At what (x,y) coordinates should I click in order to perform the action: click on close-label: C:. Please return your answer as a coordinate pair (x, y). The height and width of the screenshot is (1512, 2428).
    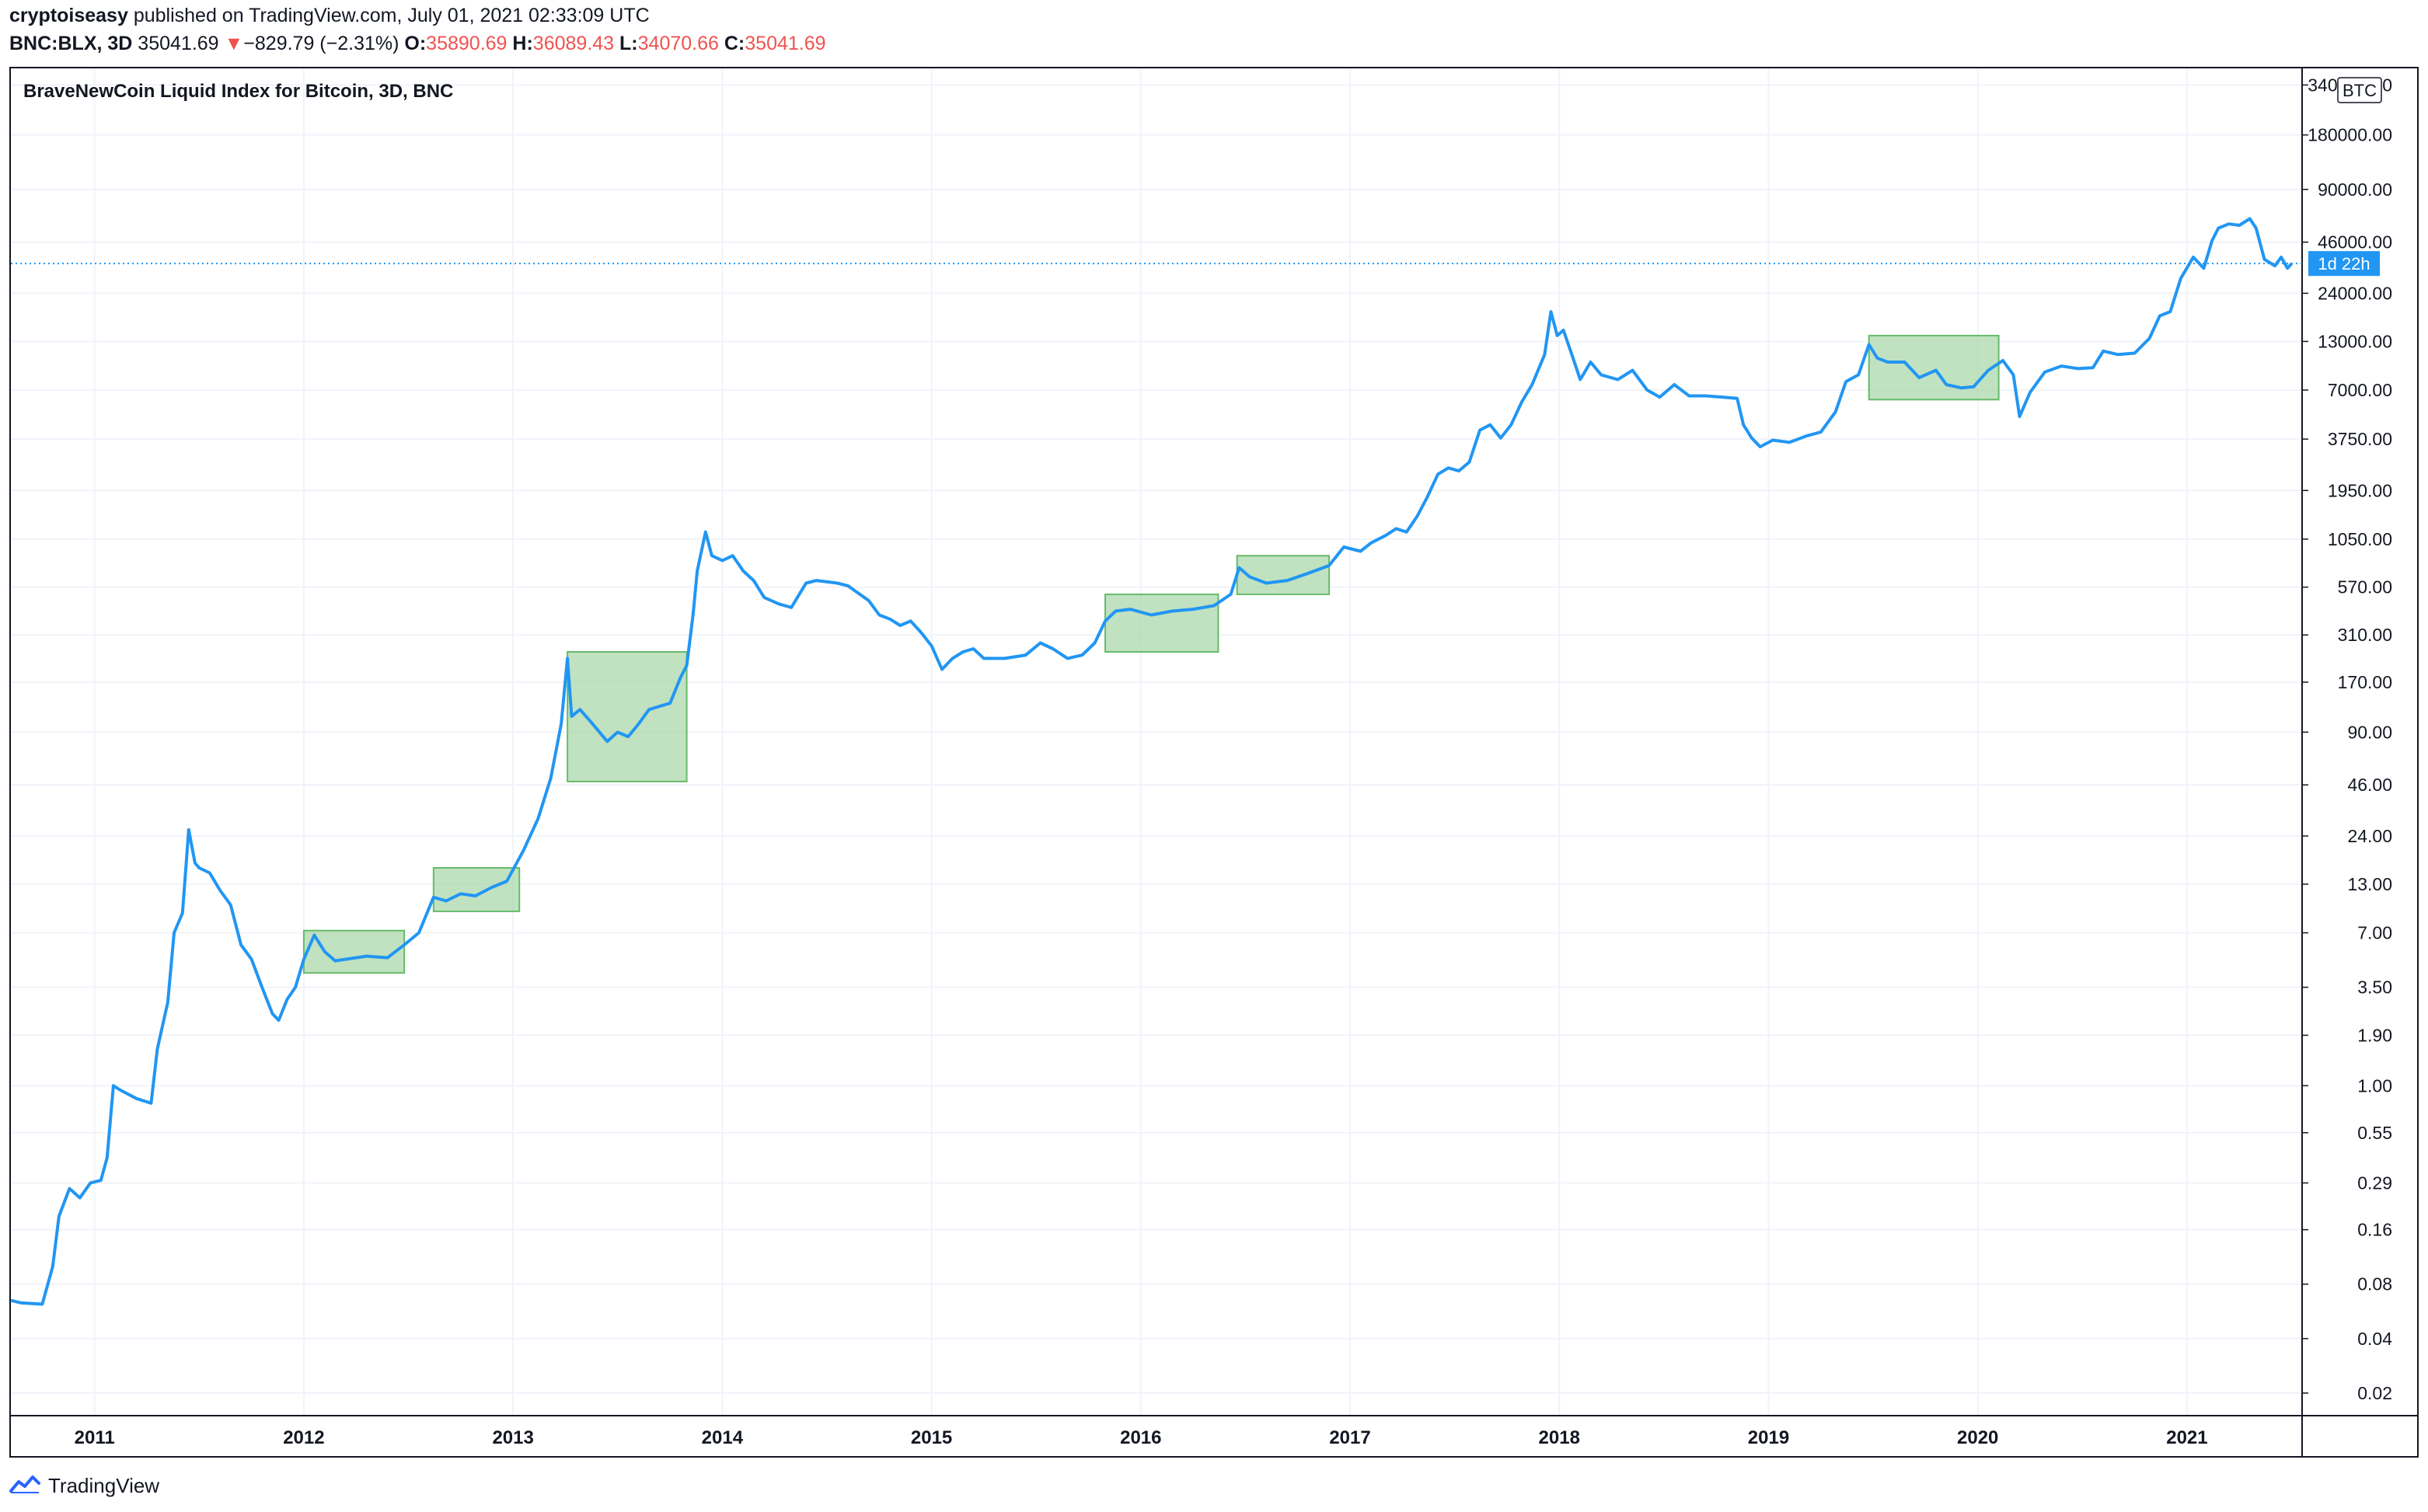
    Looking at the image, I should click on (734, 43).